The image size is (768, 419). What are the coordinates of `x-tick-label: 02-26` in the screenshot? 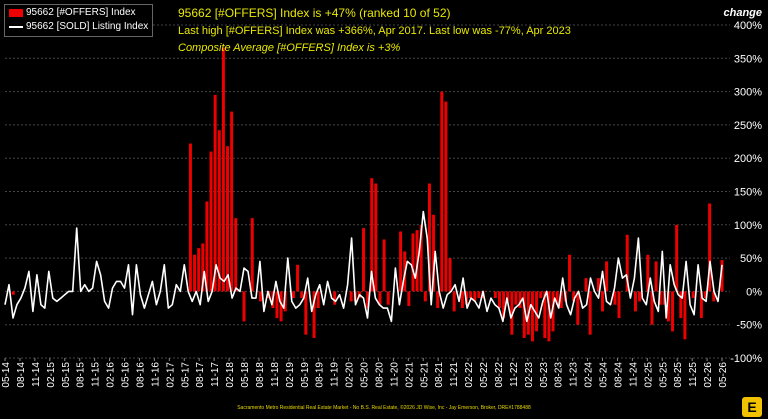 It's located at (708, 375).